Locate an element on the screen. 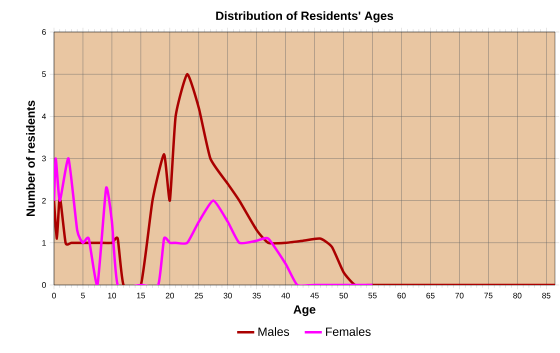 The image size is (560, 353). chart-title: Distribution of Residents' Ages is located at coordinates (305, 16).